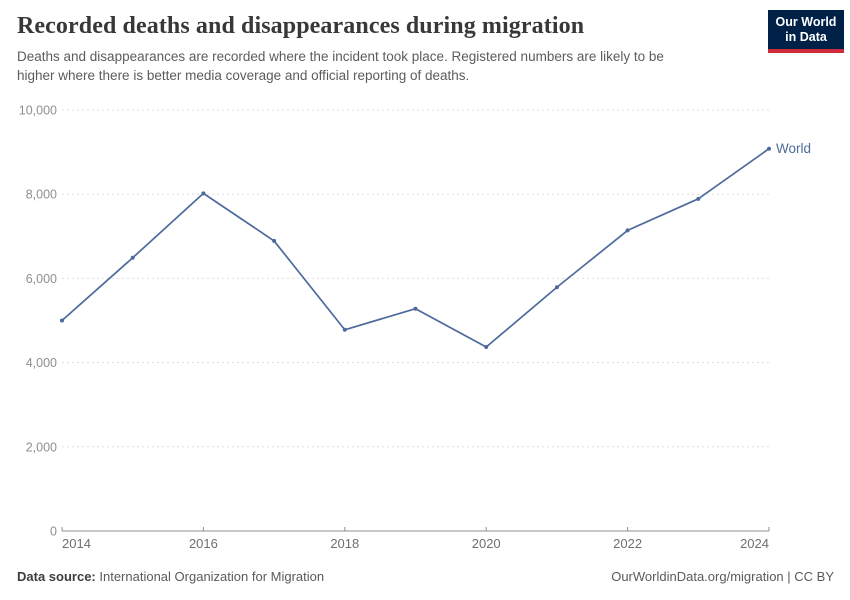  What do you see at coordinates (806, 22) in the screenshot?
I see `owid-logo-line1: Our World` at bounding box center [806, 22].